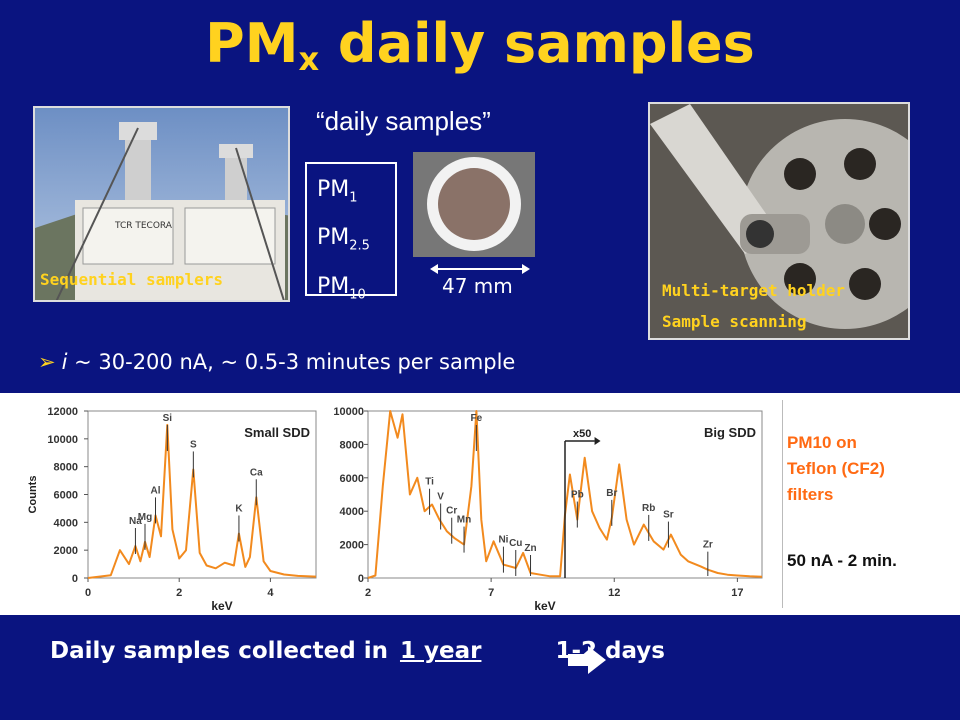 The height and width of the screenshot is (720, 960). Describe the element at coordinates (565, 494) in the screenshot. I see `chart2-spectrum-line` at that location.